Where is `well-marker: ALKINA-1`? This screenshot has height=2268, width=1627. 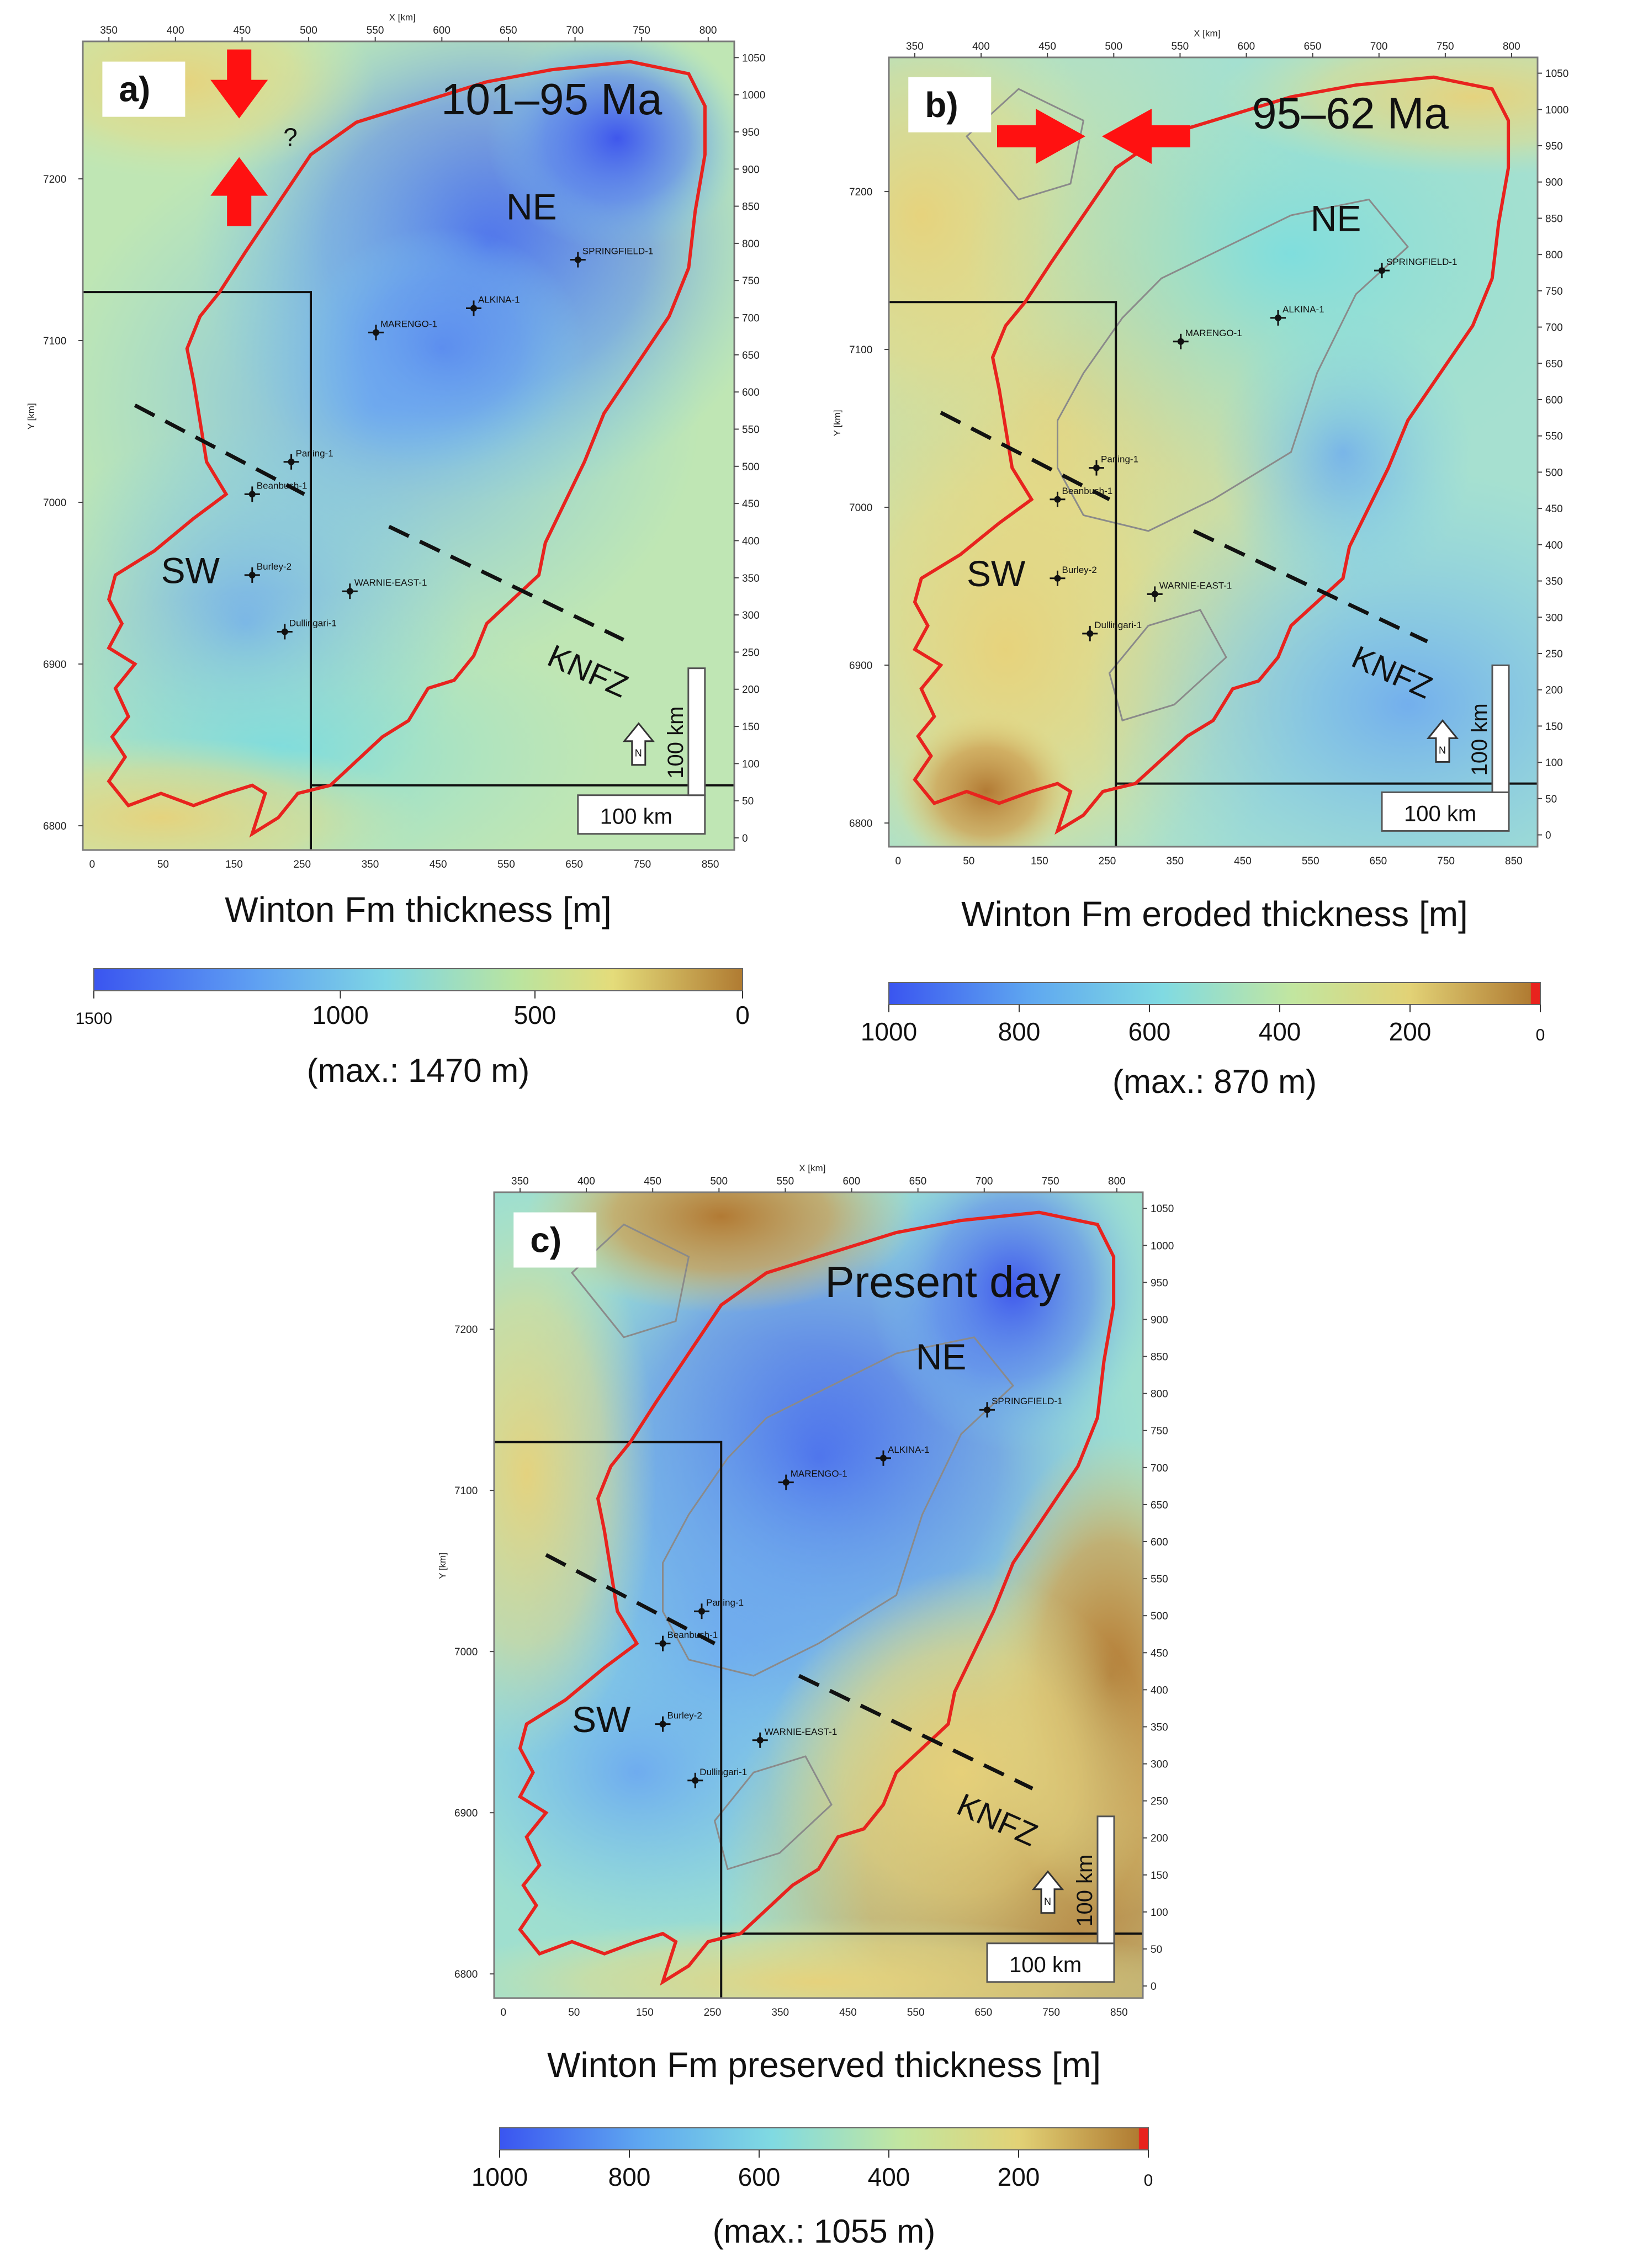
well-marker: ALKINA-1 is located at coordinates (903, 1455).